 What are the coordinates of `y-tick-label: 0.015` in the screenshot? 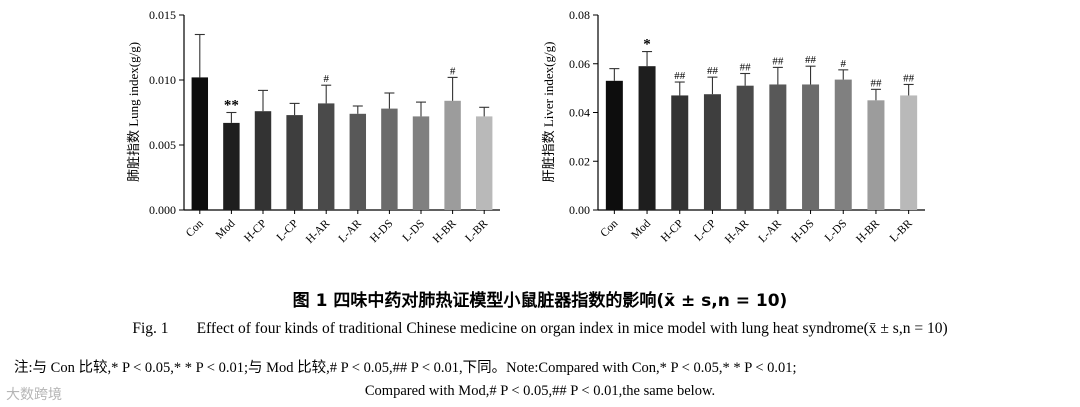 It's located at (162, 15).